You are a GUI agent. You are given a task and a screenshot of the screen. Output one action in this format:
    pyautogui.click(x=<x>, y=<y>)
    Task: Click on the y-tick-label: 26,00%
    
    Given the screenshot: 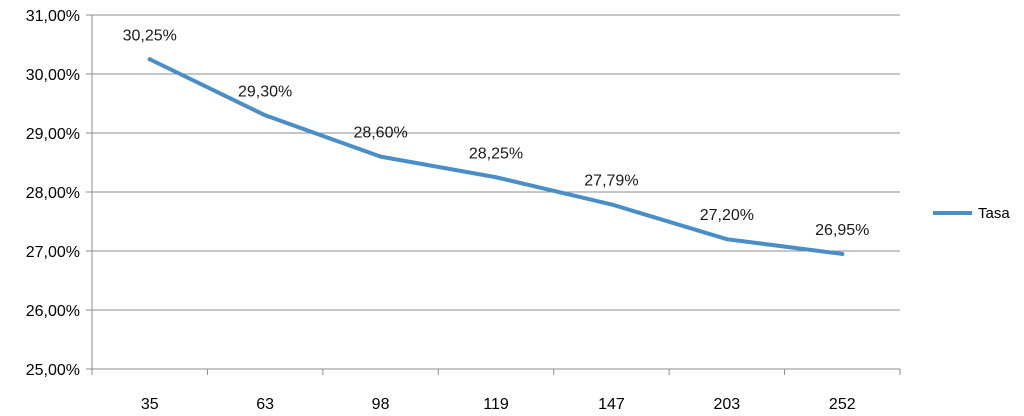 What is the action you would take?
    pyautogui.click(x=53, y=311)
    